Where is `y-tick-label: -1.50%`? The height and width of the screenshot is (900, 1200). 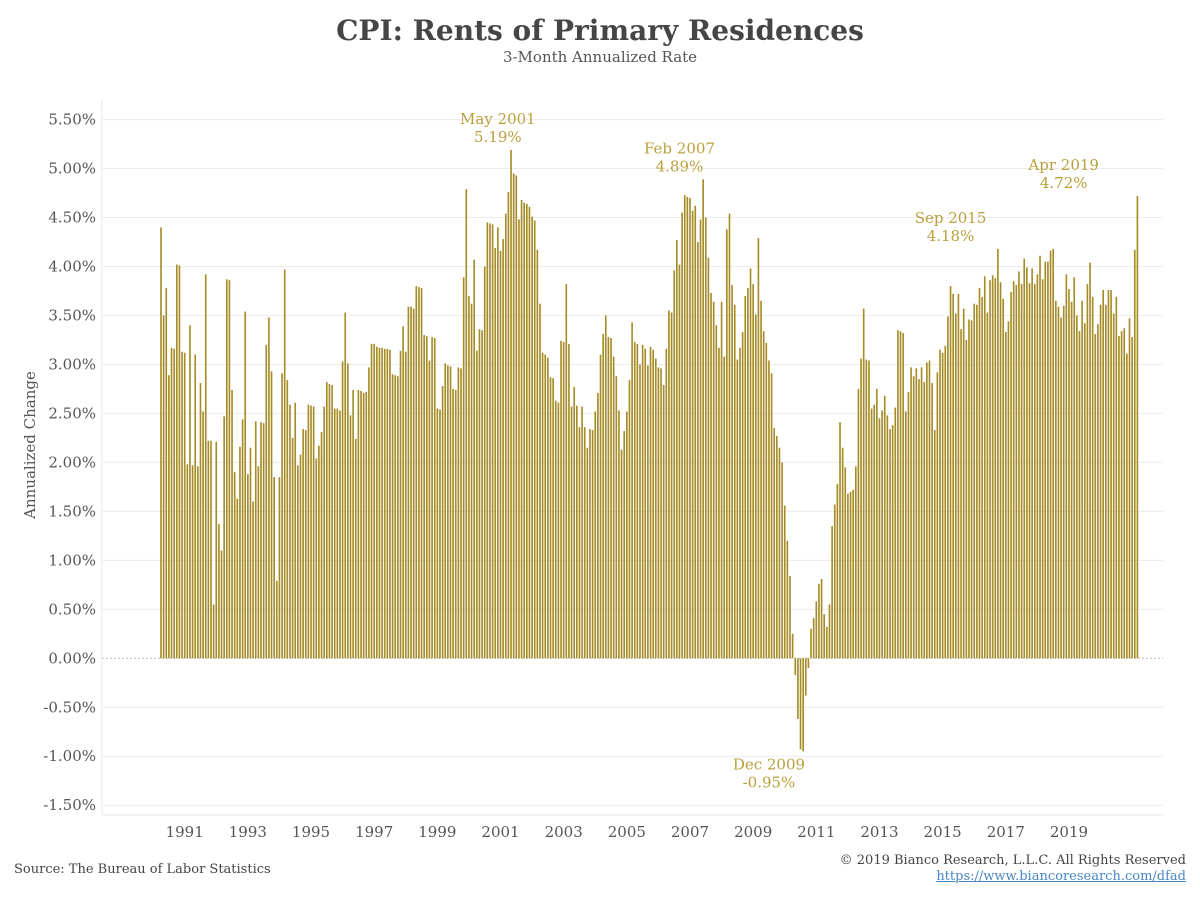 y-tick-label: -1.50% is located at coordinates (69, 805).